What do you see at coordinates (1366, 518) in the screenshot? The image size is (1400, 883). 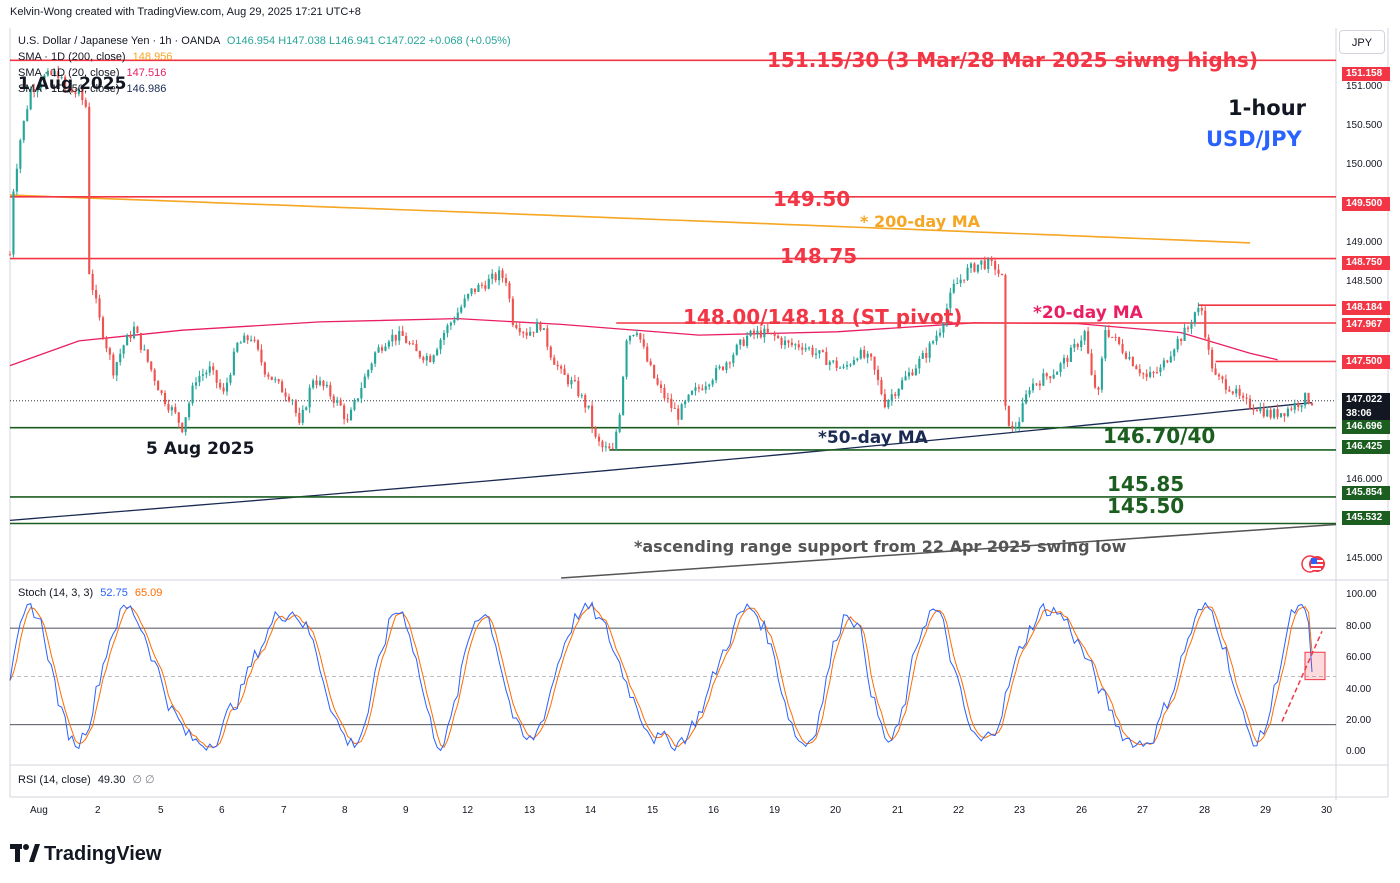 I see `price-tag-145532: 145.532` at bounding box center [1366, 518].